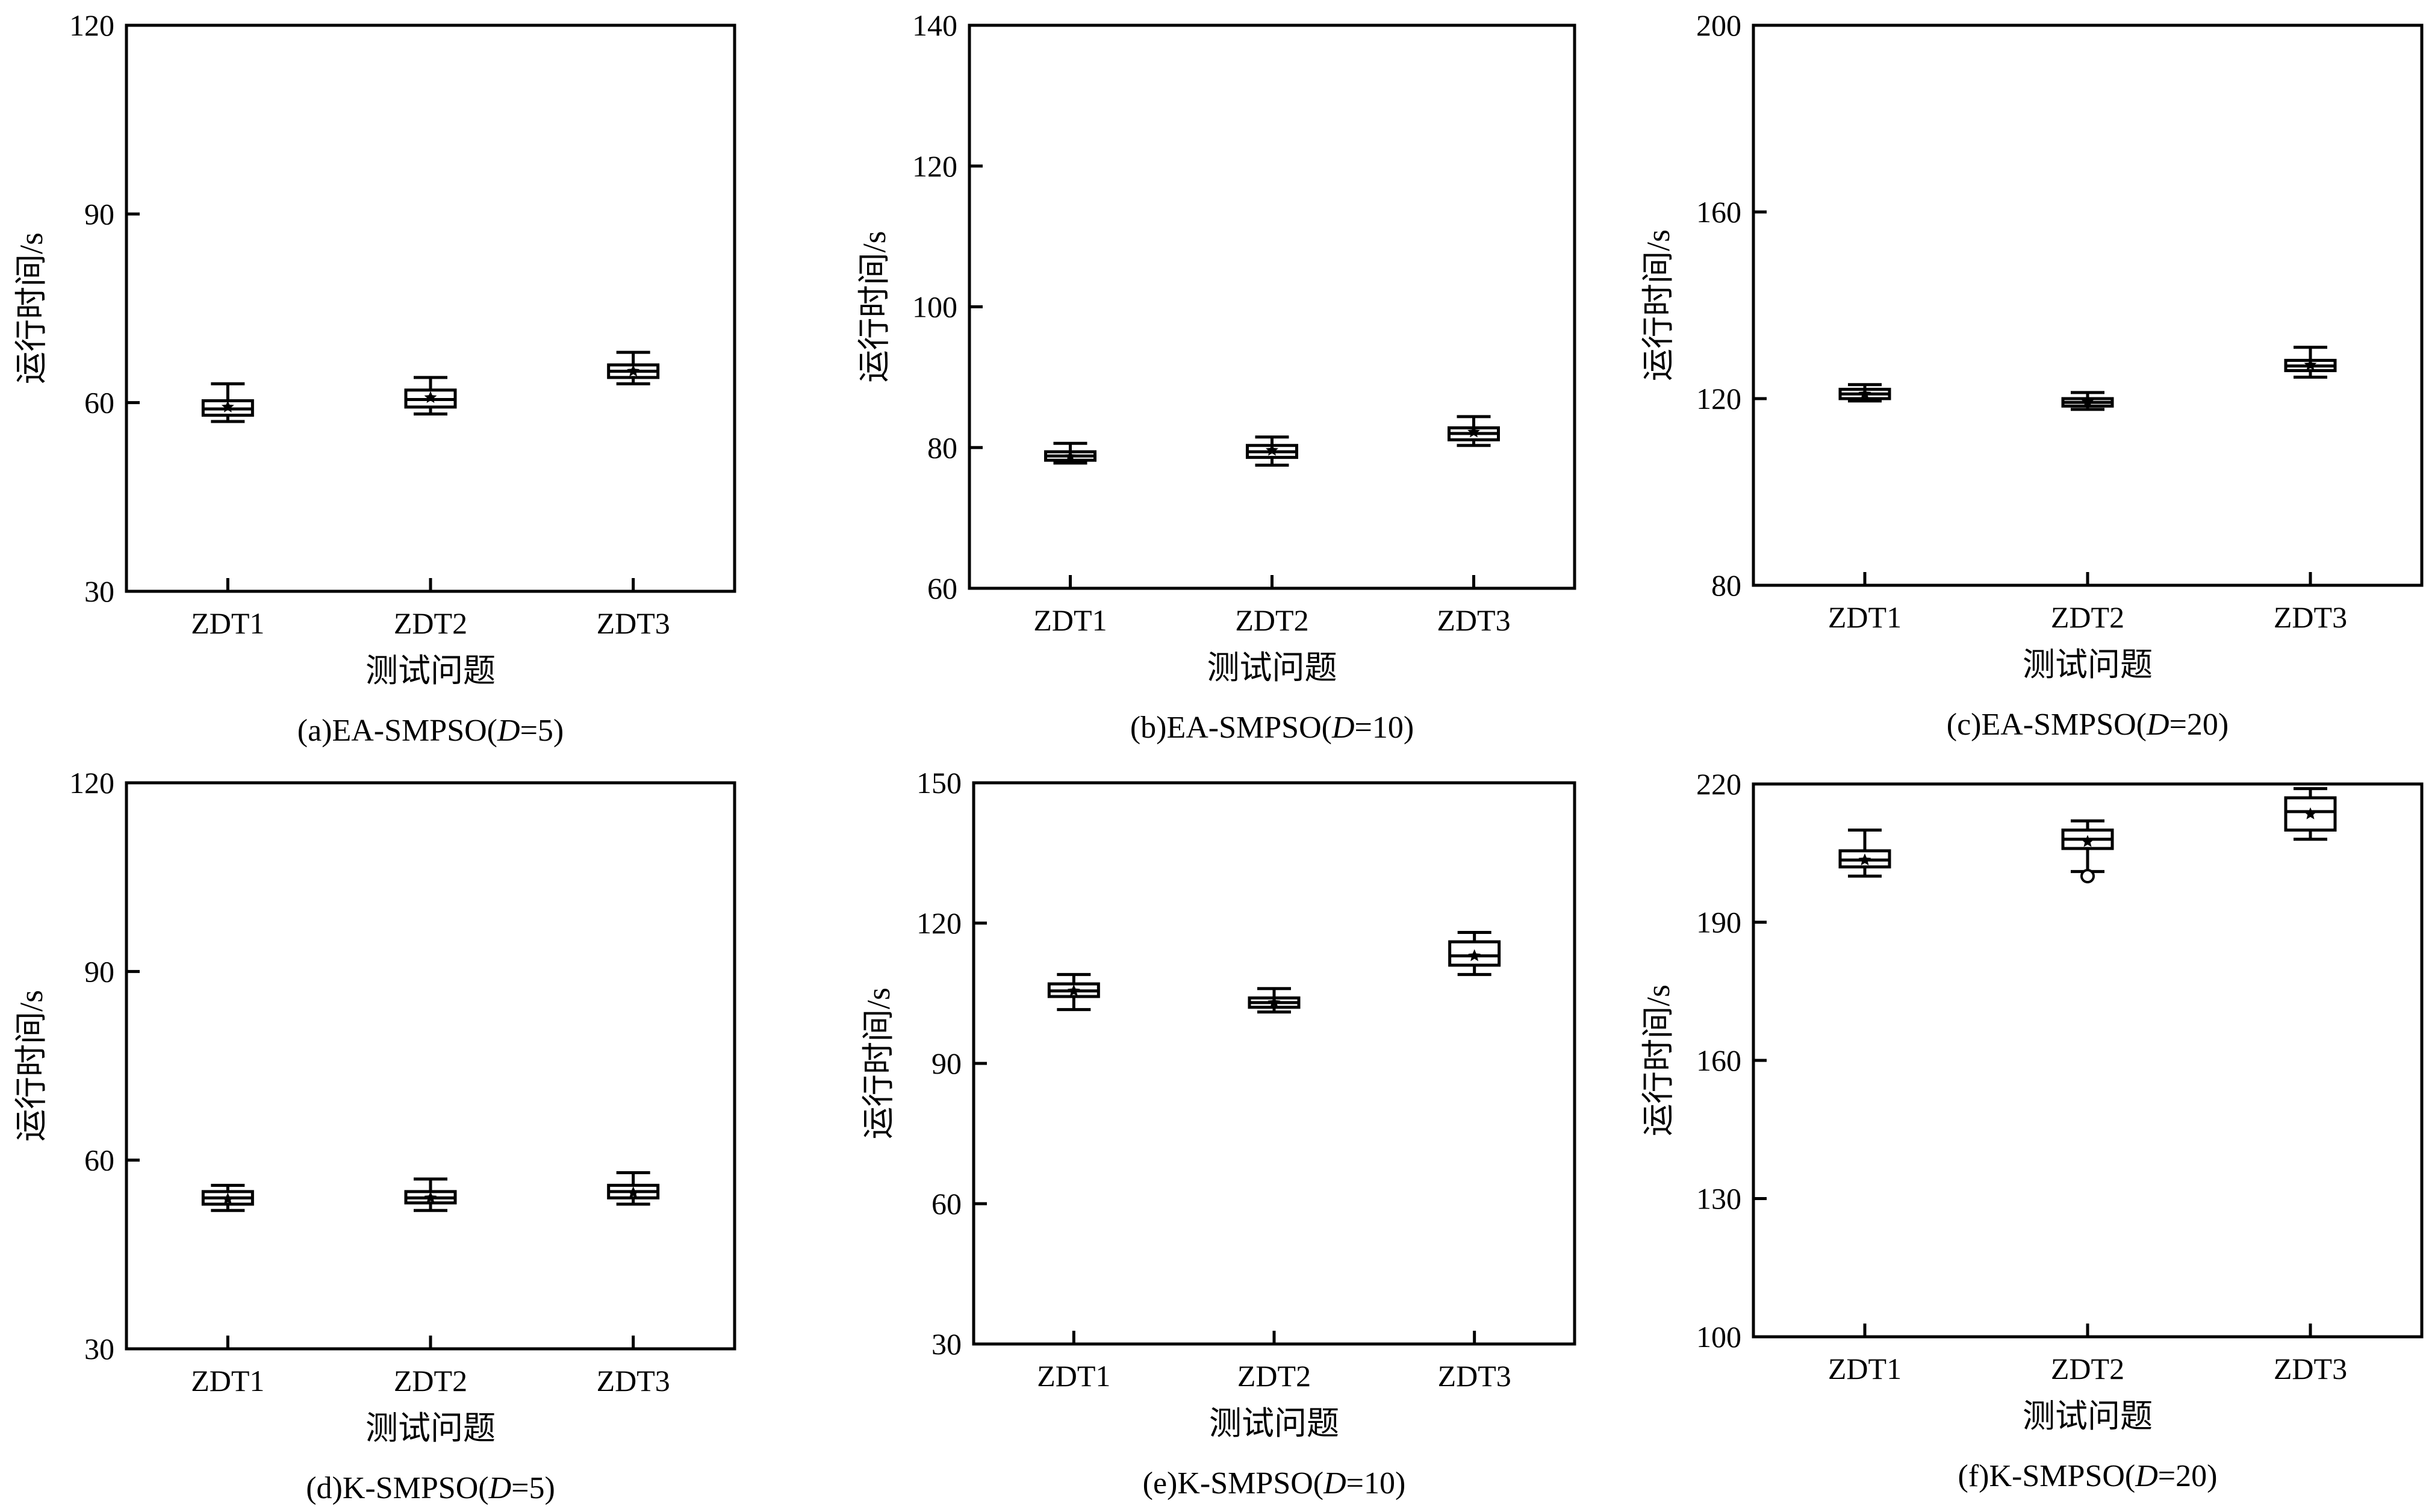  I want to click on y-tick-label: 150, so click(939, 783).